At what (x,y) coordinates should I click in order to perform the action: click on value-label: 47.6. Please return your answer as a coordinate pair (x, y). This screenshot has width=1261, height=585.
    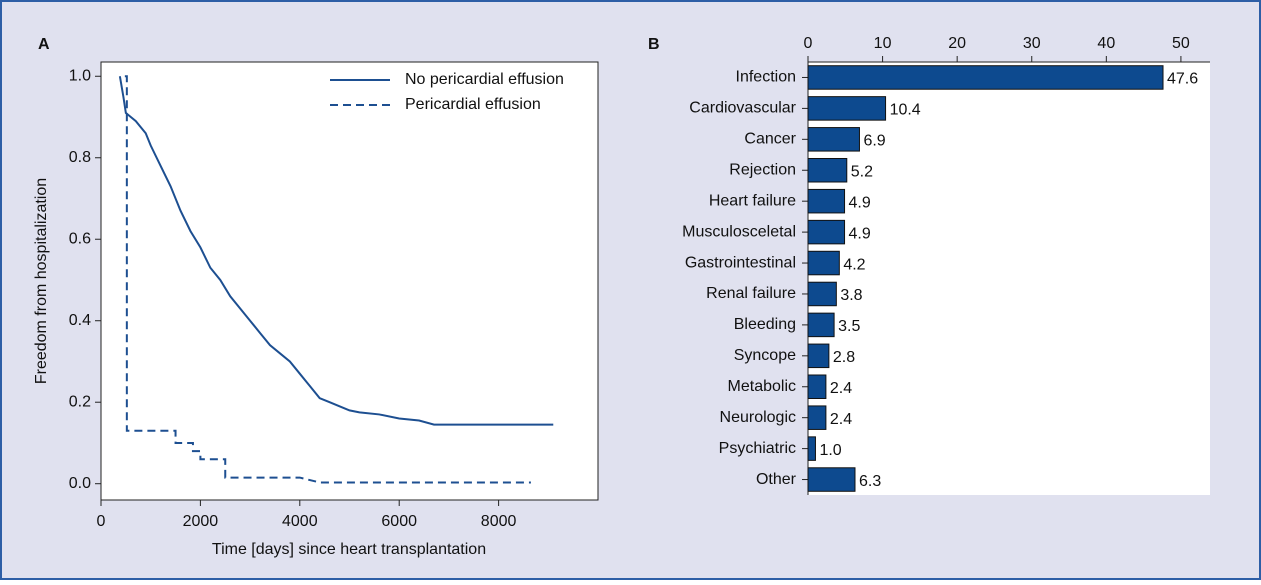
    Looking at the image, I should click on (1182, 79).